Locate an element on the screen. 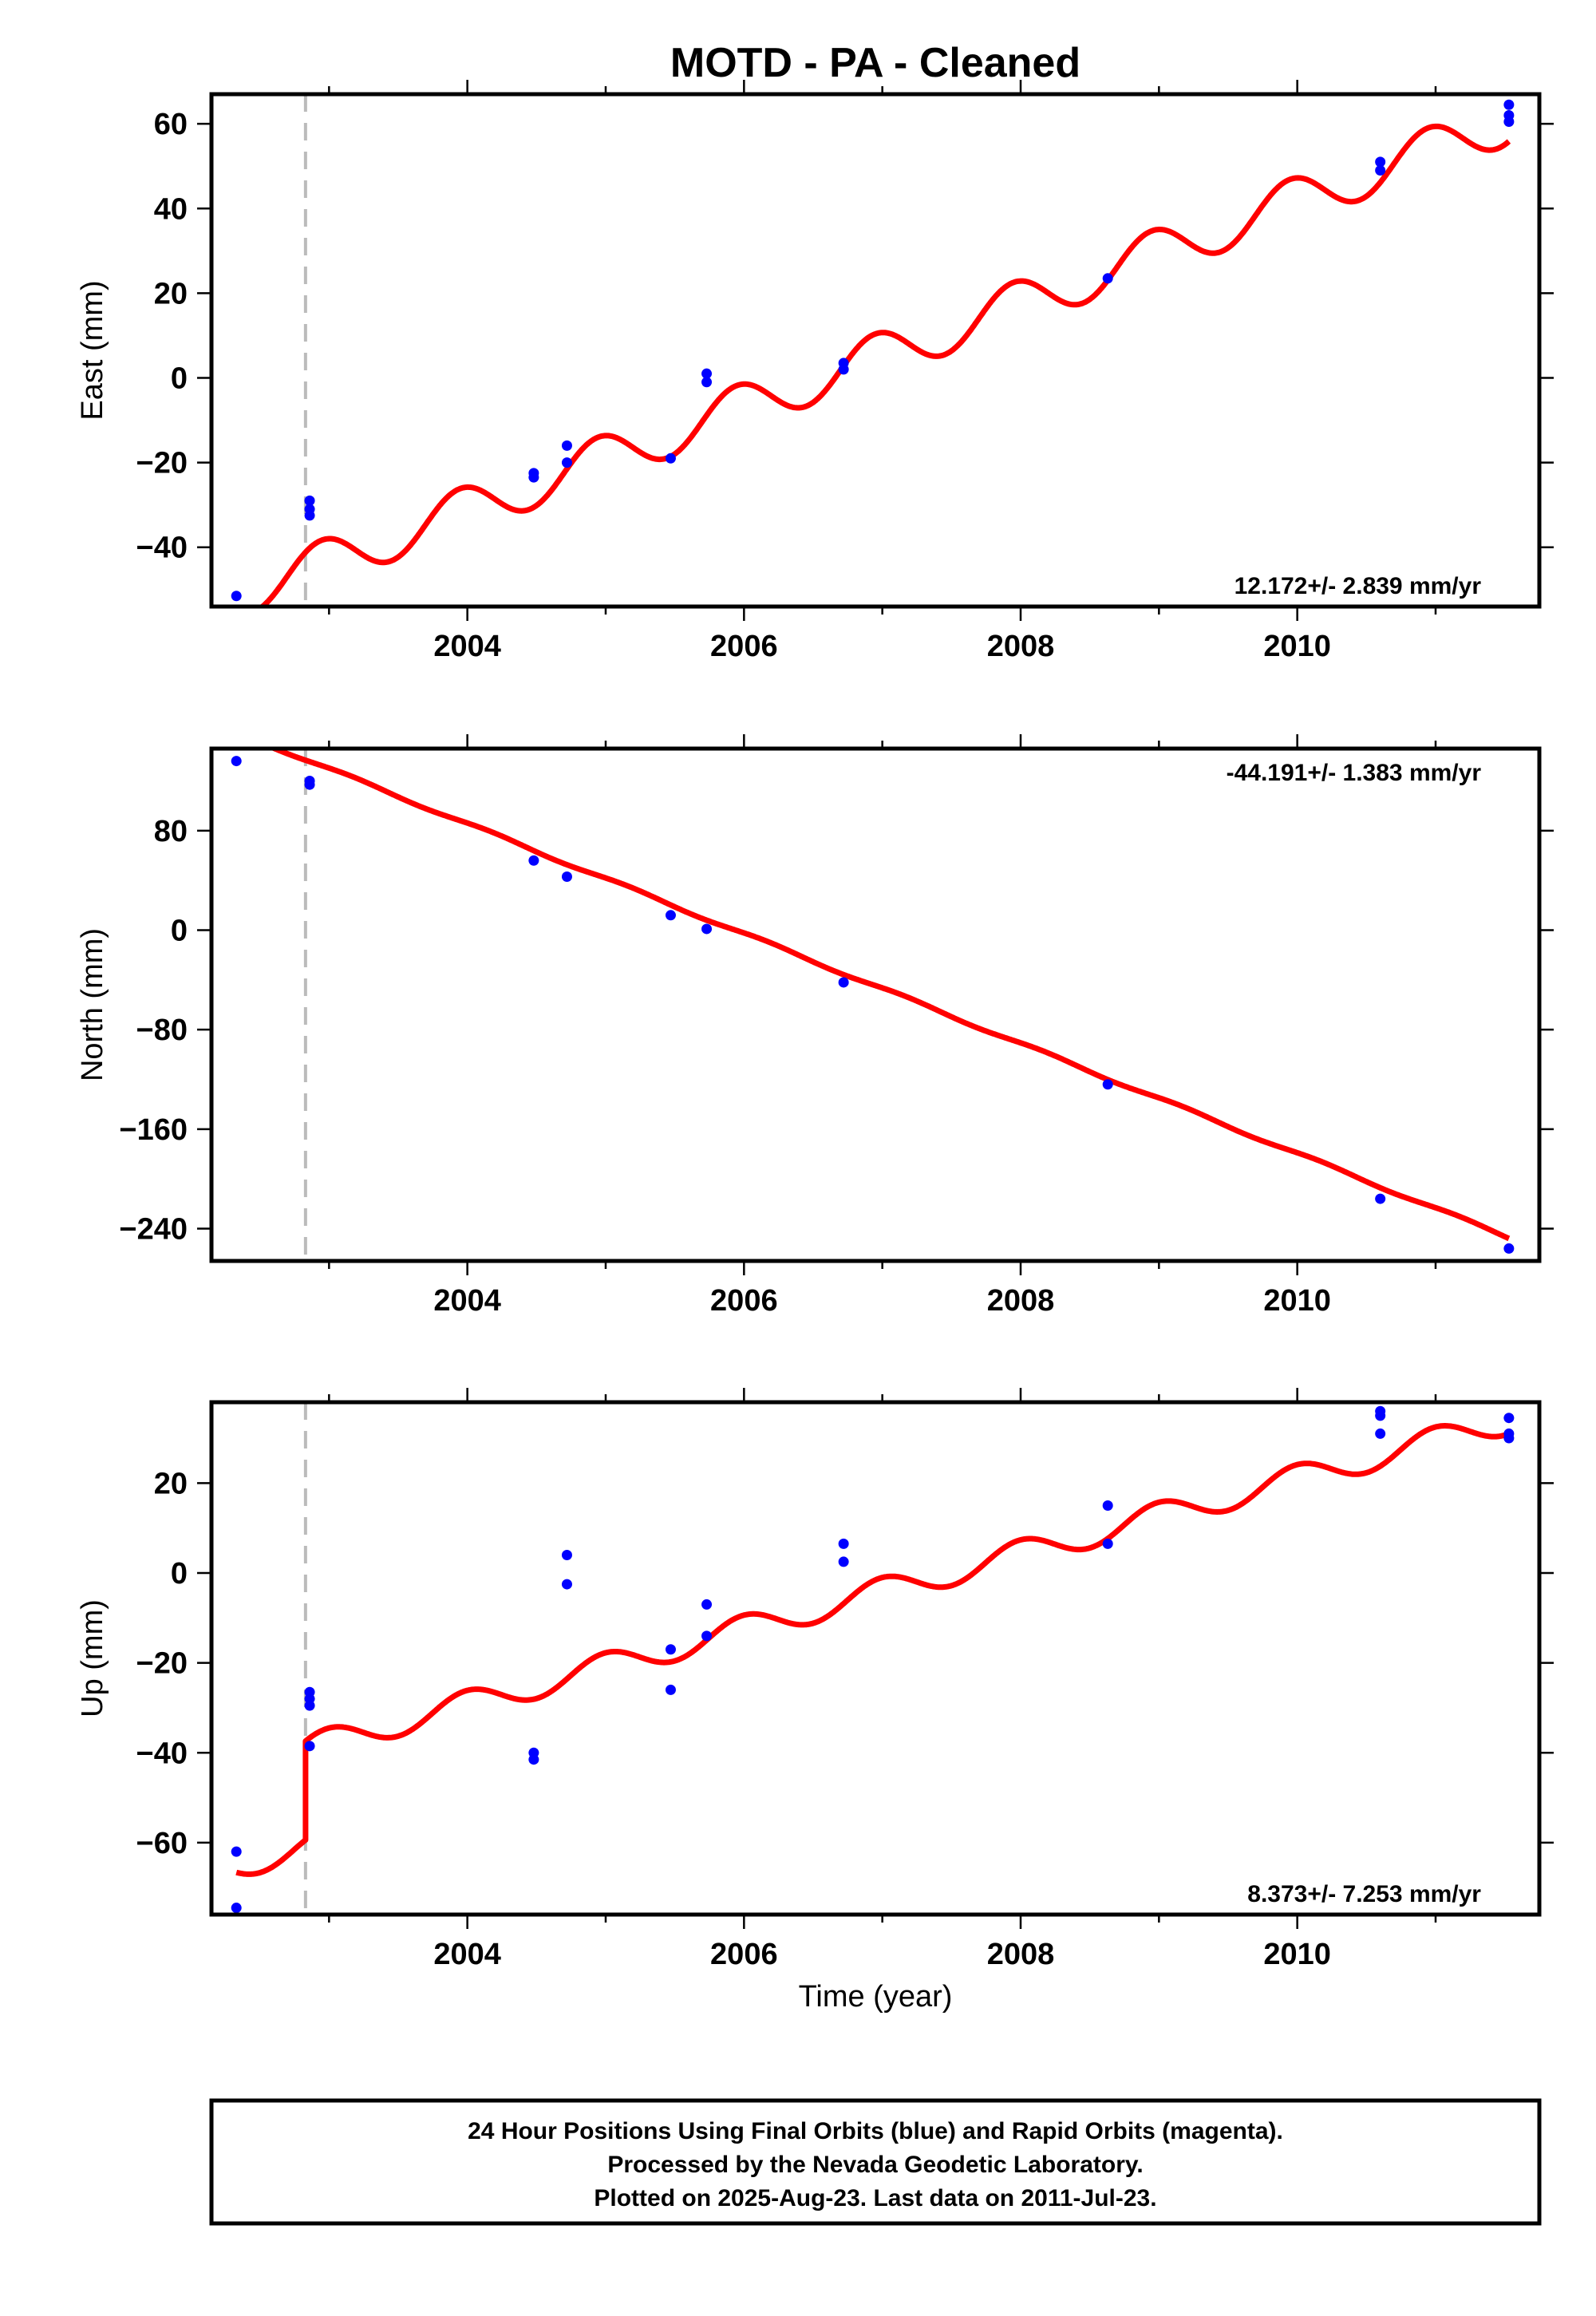 This screenshot has width=1596, height=2316. rate-label: -44.191+/- 1.383 mm/yr is located at coordinates (1354, 773).